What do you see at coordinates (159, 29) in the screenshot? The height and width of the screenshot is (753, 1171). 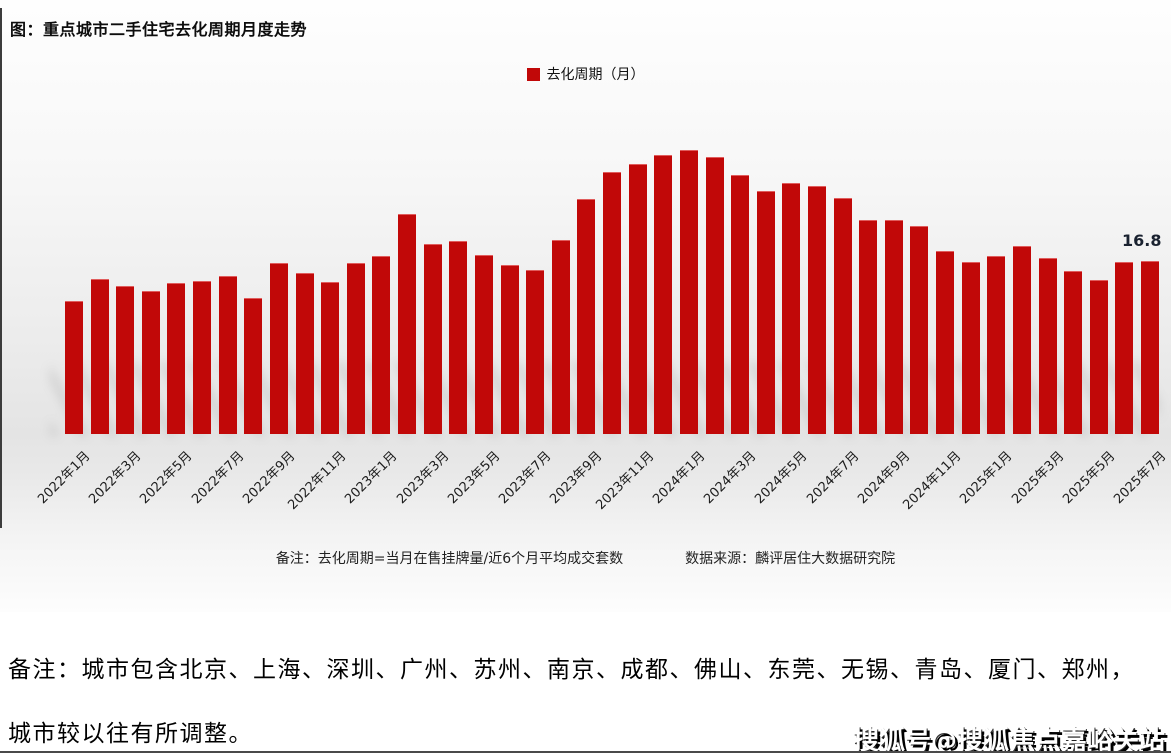 I see `chart-title: 图：重点城市二手住宅去化周期月度走势` at bounding box center [159, 29].